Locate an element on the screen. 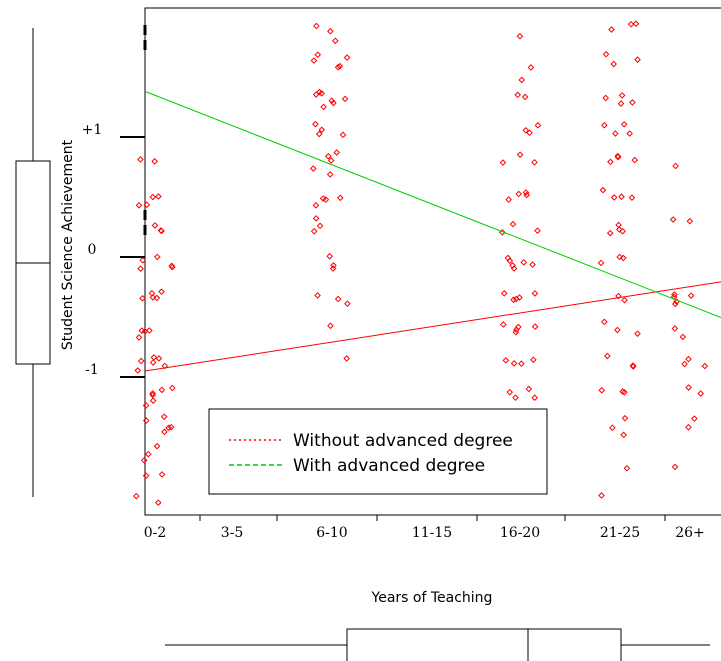 Image resolution: width=721 pixels, height=661 pixels. x-axis-title: Years of Teaching is located at coordinates (432, 598).